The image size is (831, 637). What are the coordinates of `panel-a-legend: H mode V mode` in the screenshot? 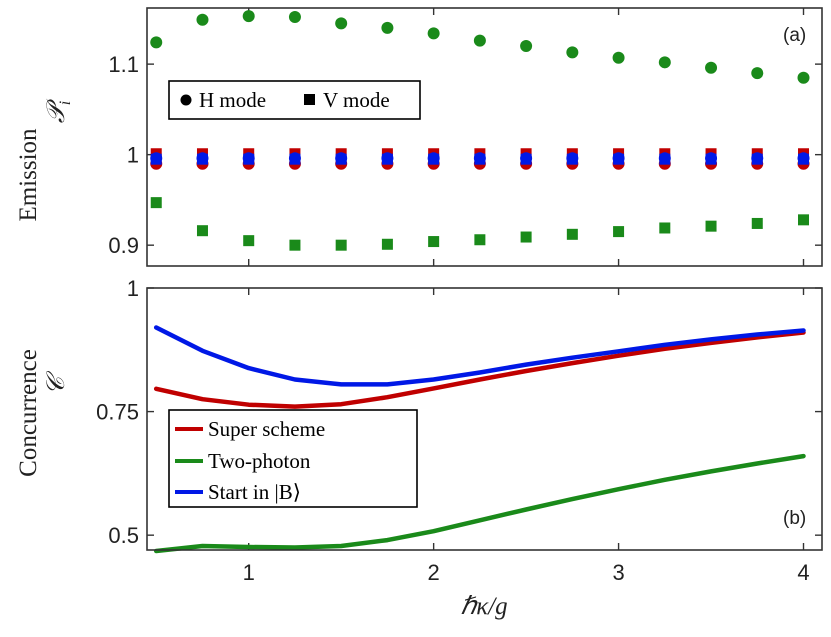 It's located at (294, 100).